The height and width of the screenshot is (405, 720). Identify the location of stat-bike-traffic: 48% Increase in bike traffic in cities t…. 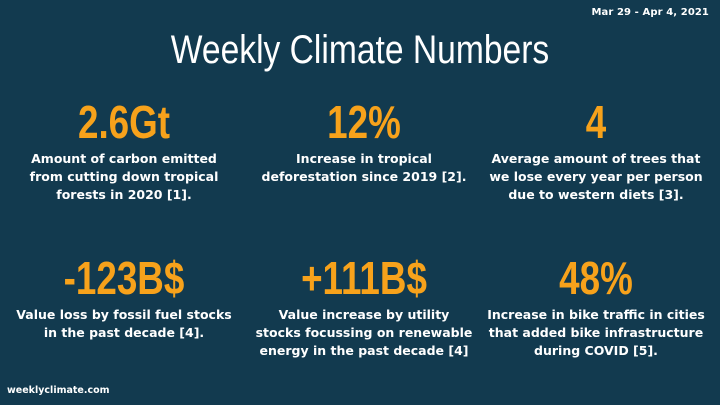
(596, 306).